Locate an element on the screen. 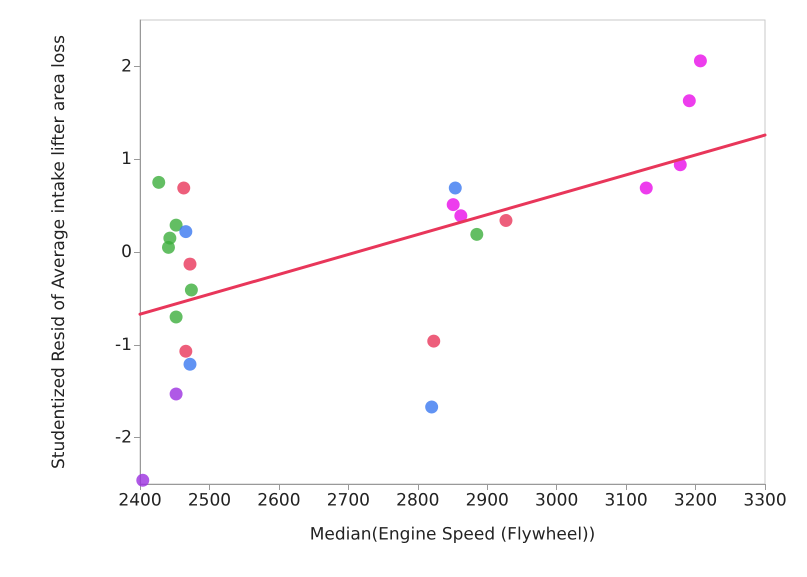 Image resolution: width=807 pixels, height=577 pixels. y-tick-label: 0 is located at coordinates (126, 252).